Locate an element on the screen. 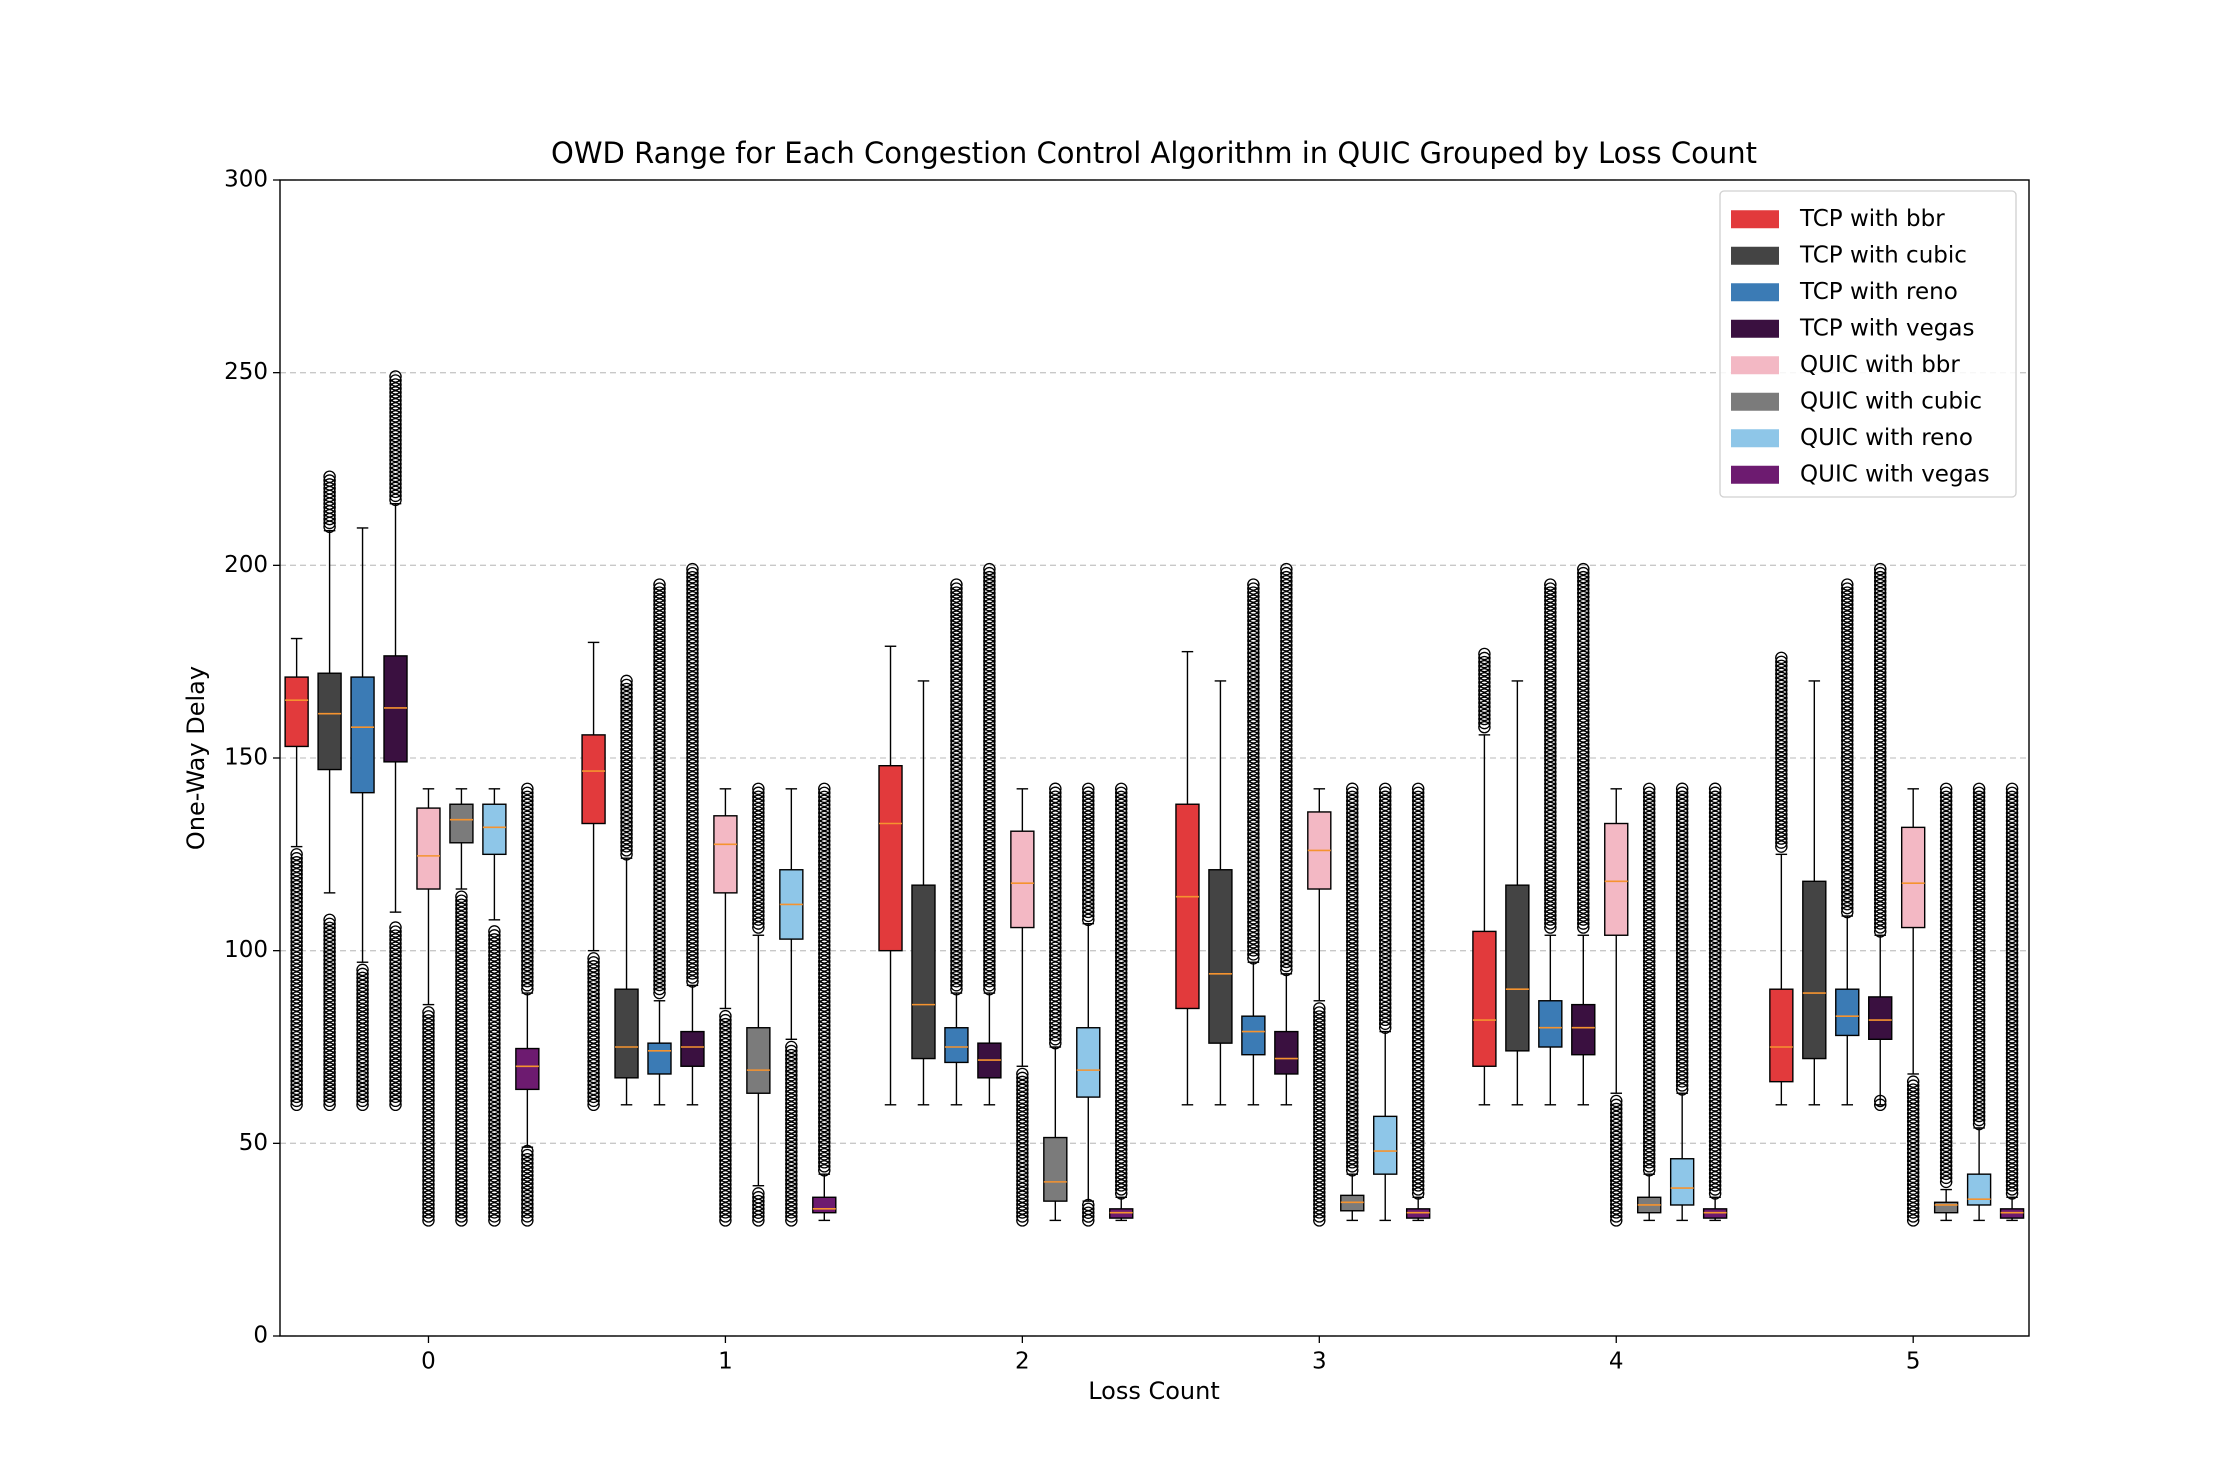 This screenshot has width=2222, height=1480. y-tick-label: 250 is located at coordinates (246, 372).